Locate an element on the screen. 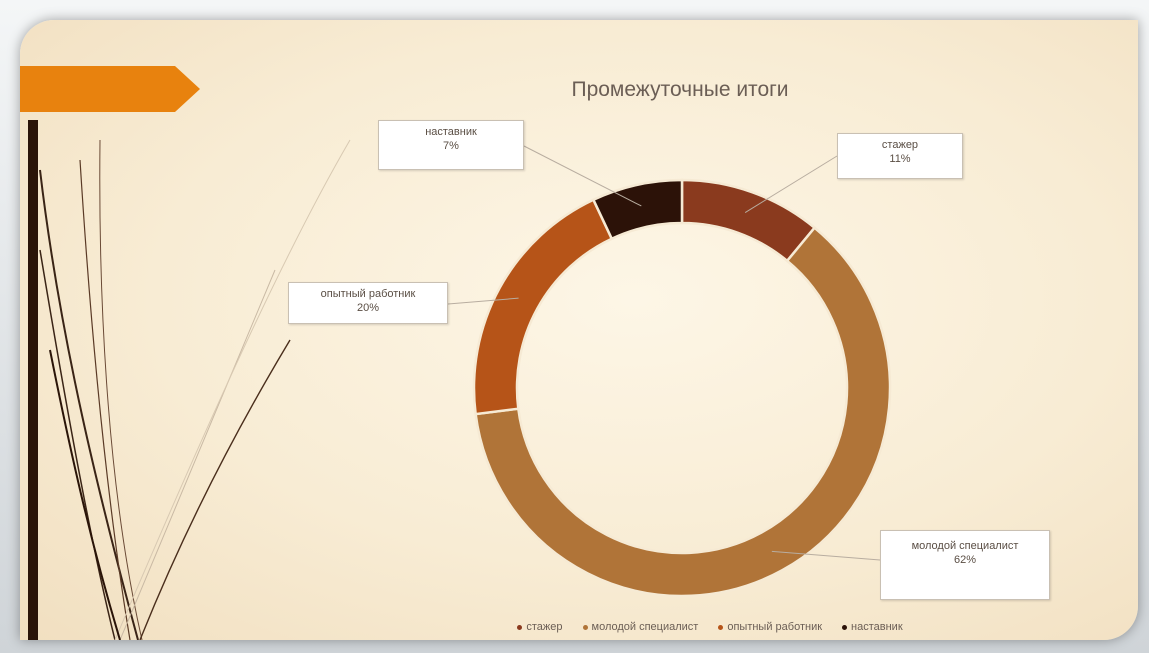 This screenshot has width=1149, height=653. donut-slice-nastavnik is located at coordinates (637, 209).